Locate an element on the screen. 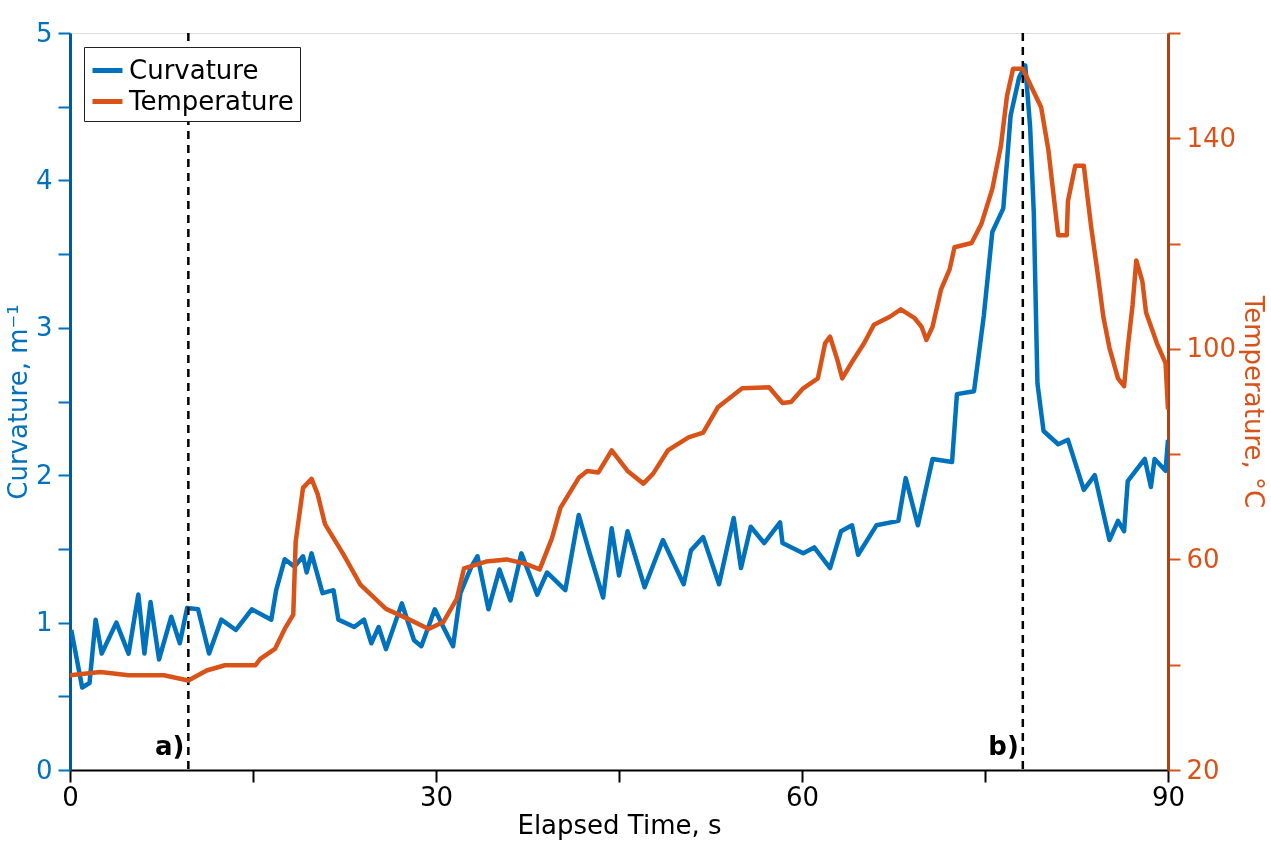  y-tick-label: 2 is located at coordinates (44, 474).